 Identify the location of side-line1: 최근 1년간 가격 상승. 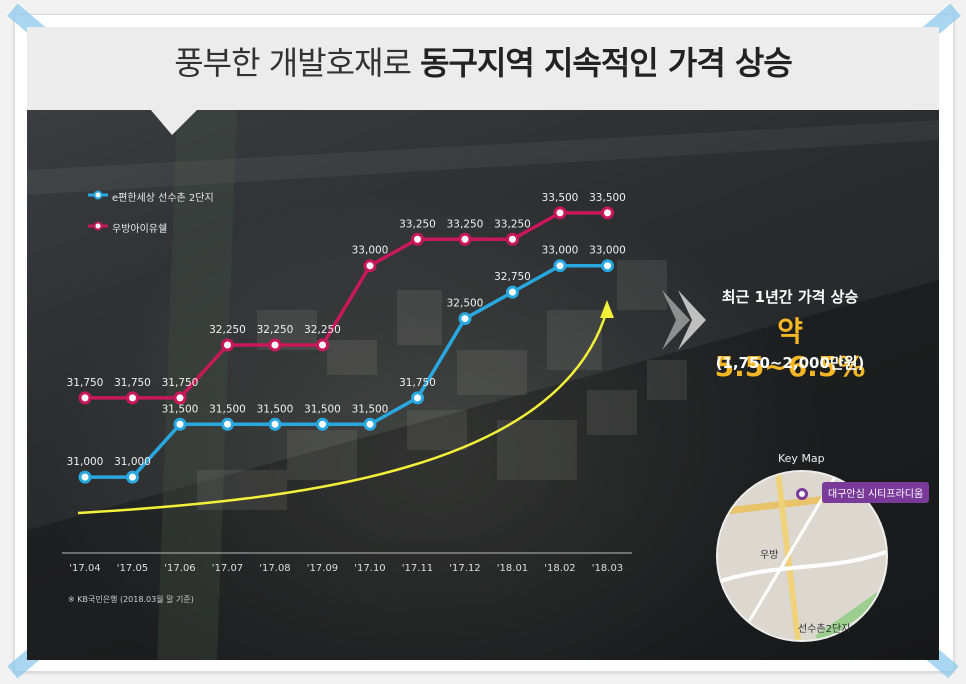
(790, 297).